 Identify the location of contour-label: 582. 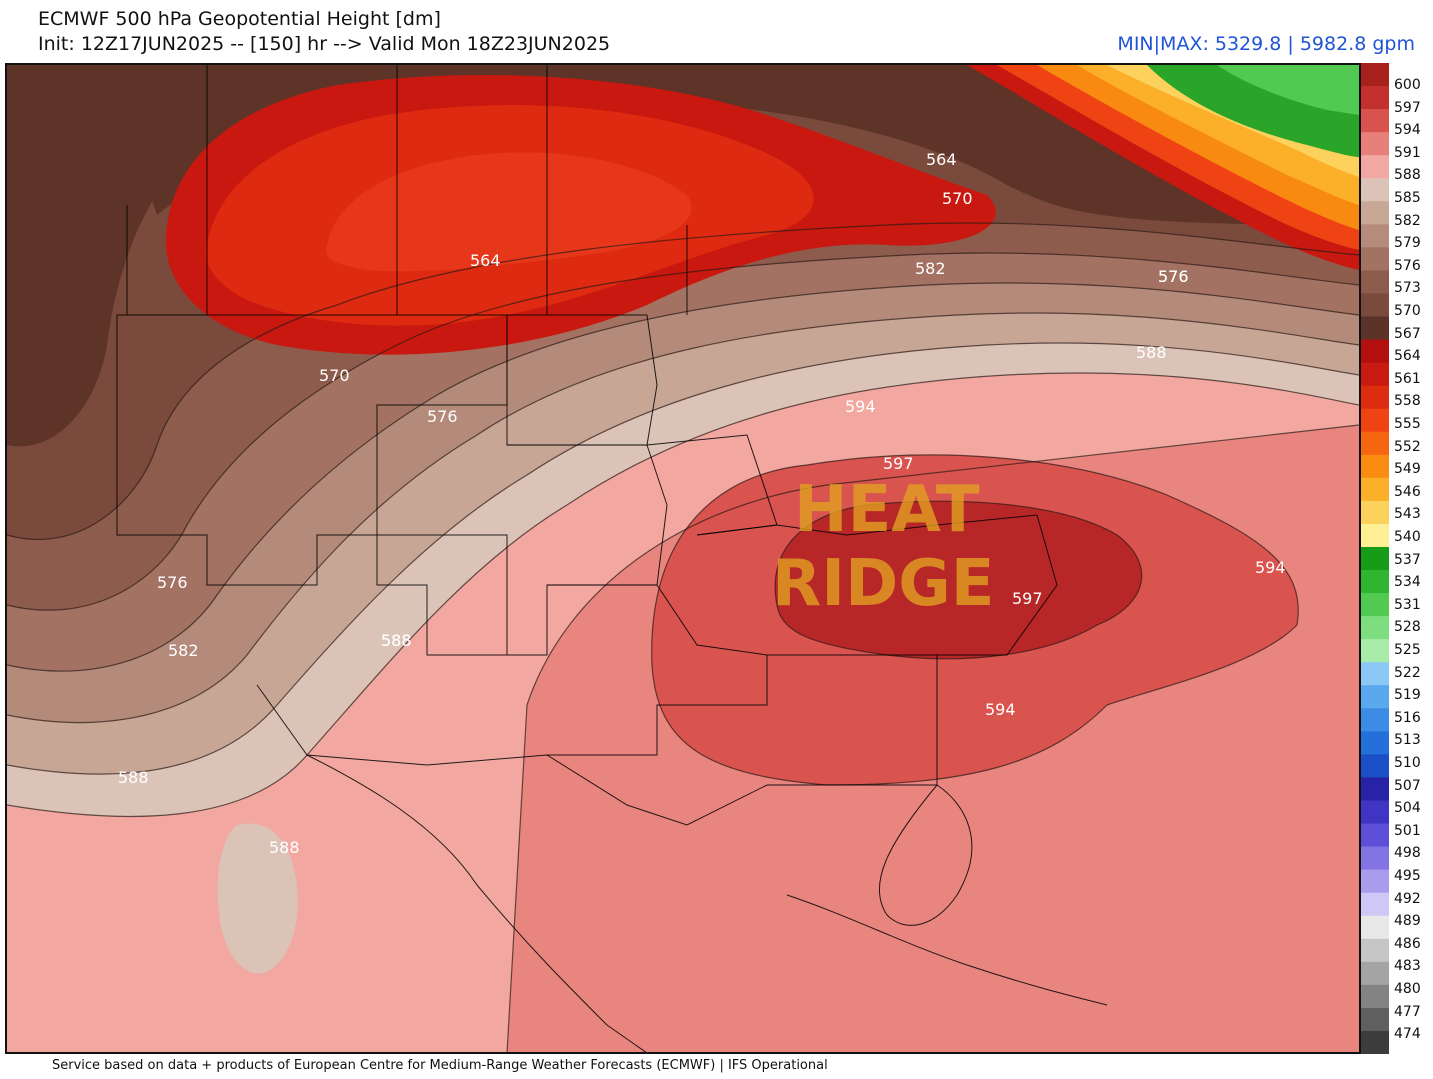
(930, 268).